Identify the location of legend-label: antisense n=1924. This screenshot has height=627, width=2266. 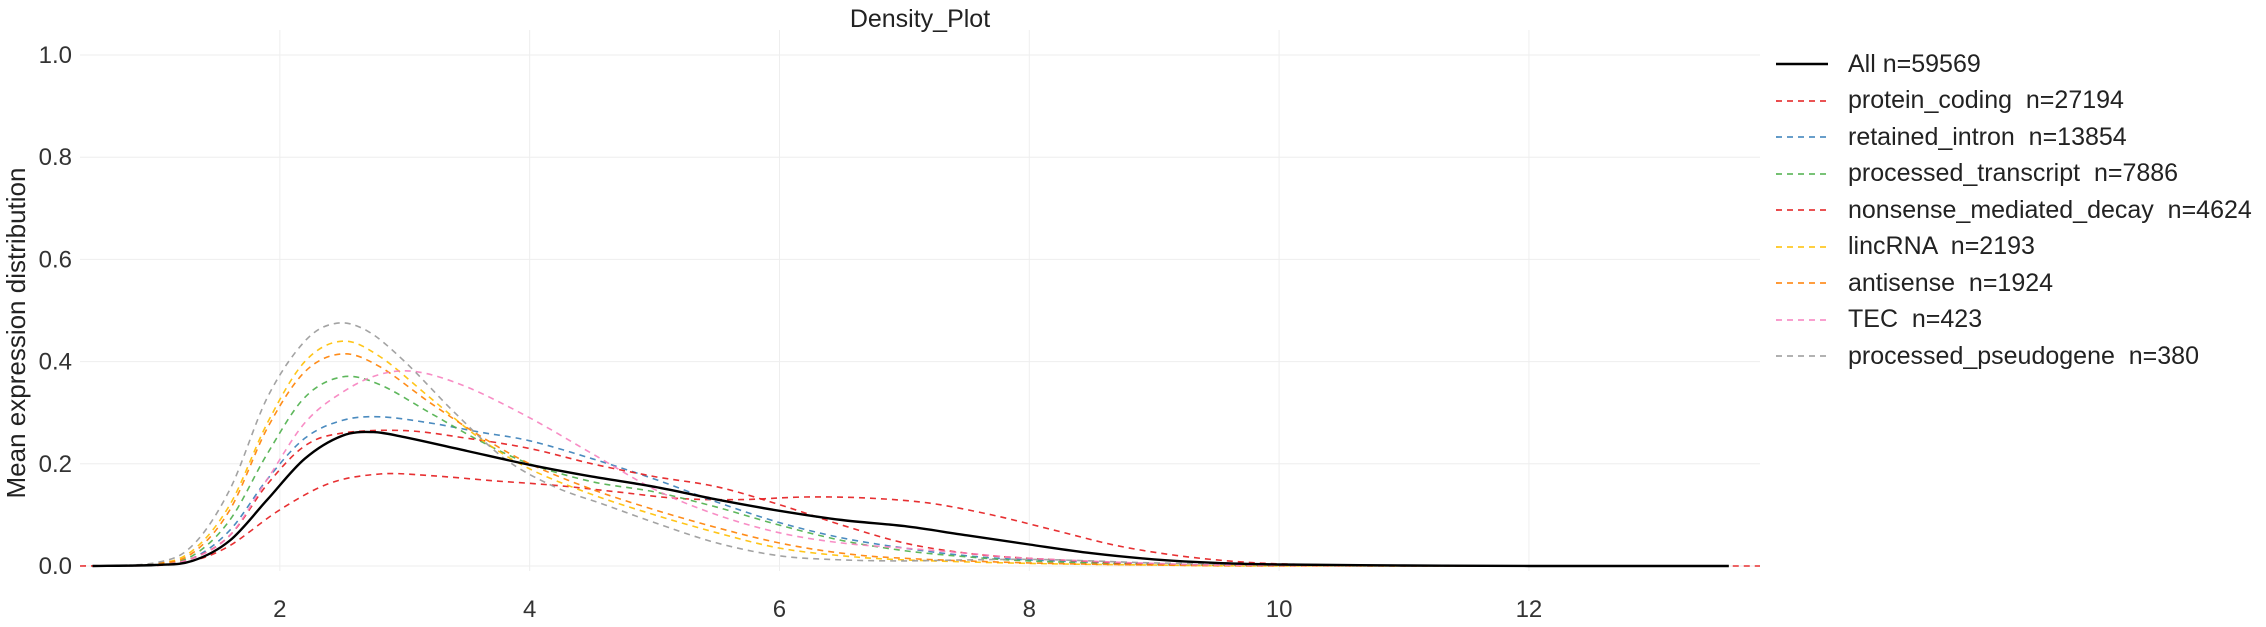
(1951, 282).